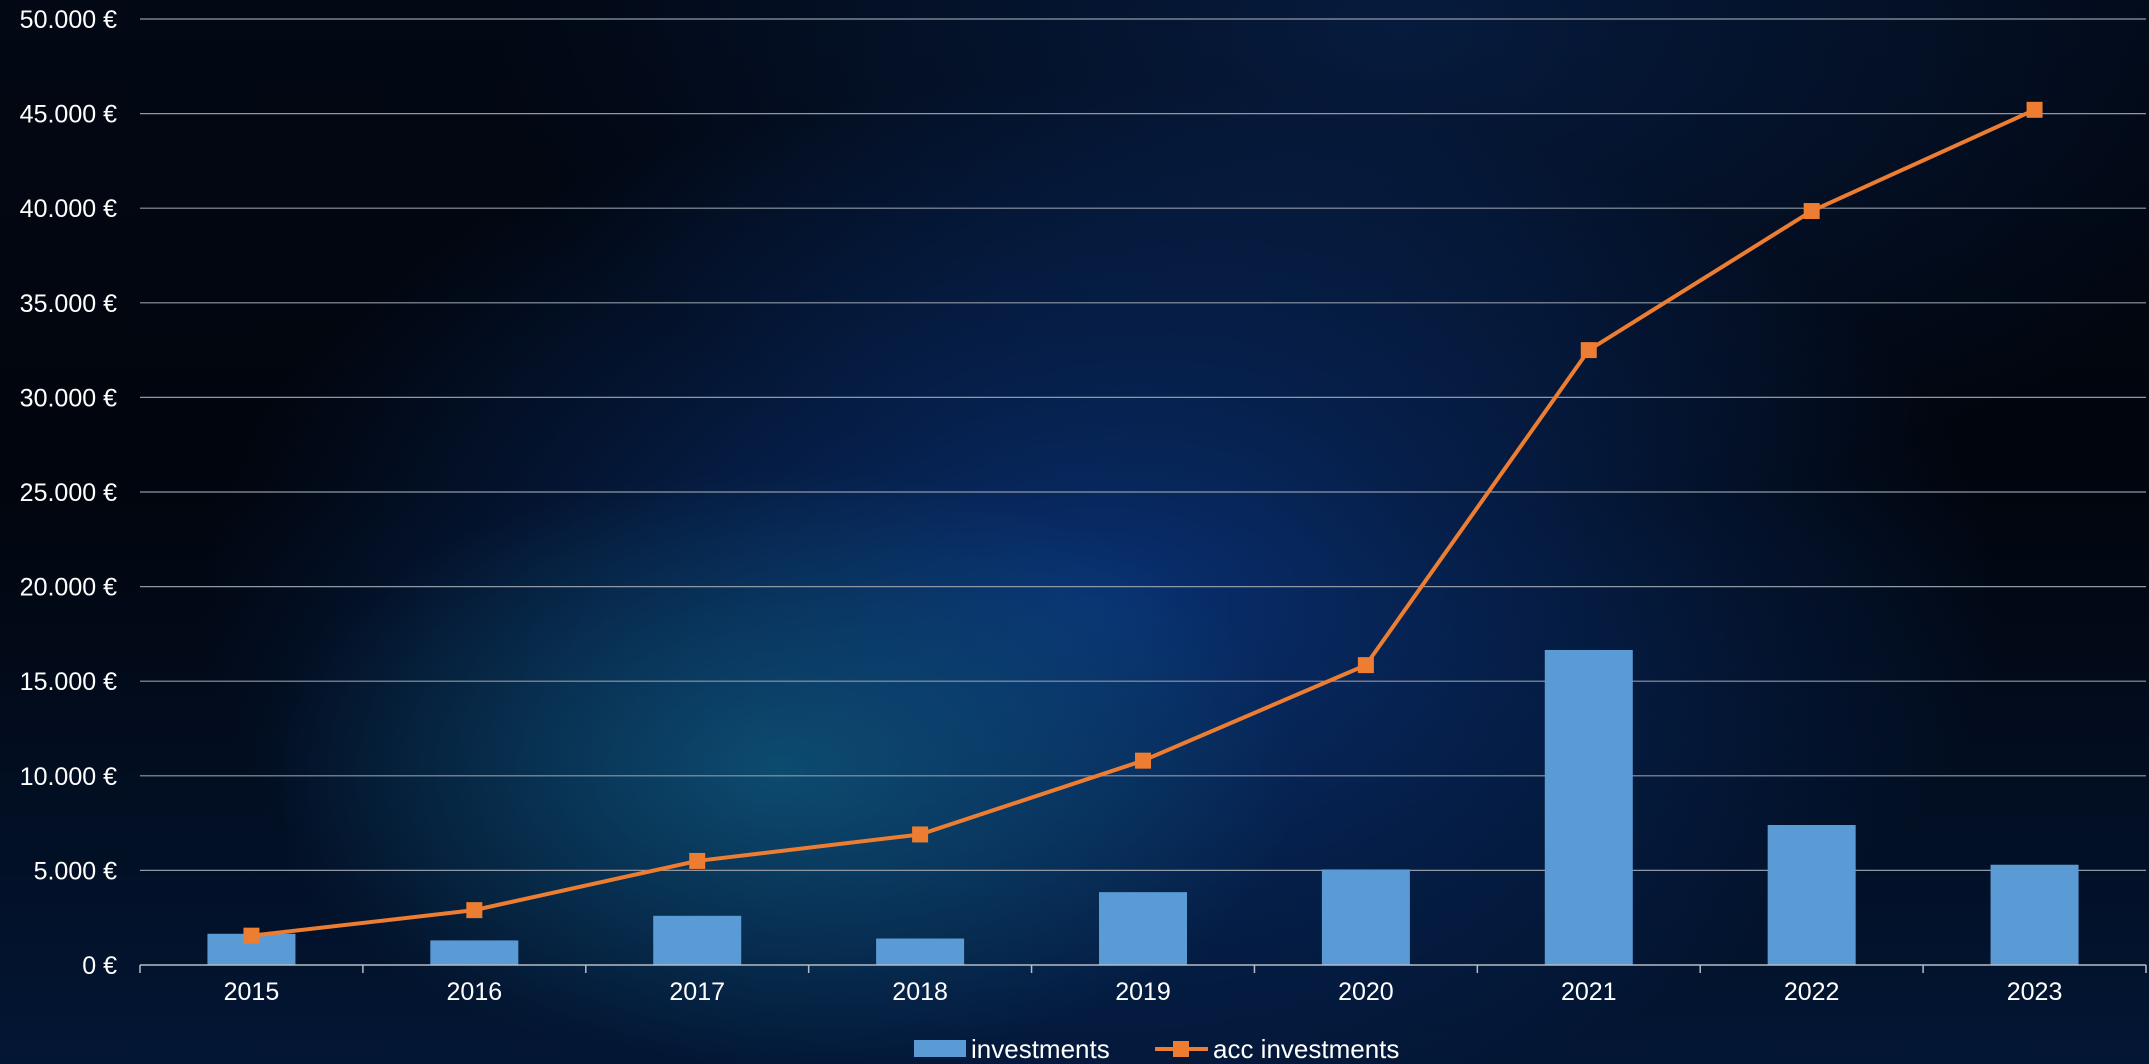 The width and height of the screenshot is (2149, 1064). What do you see at coordinates (1181, 1049) in the screenshot?
I see `legend-swatch-acc-investments-marker` at bounding box center [1181, 1049].